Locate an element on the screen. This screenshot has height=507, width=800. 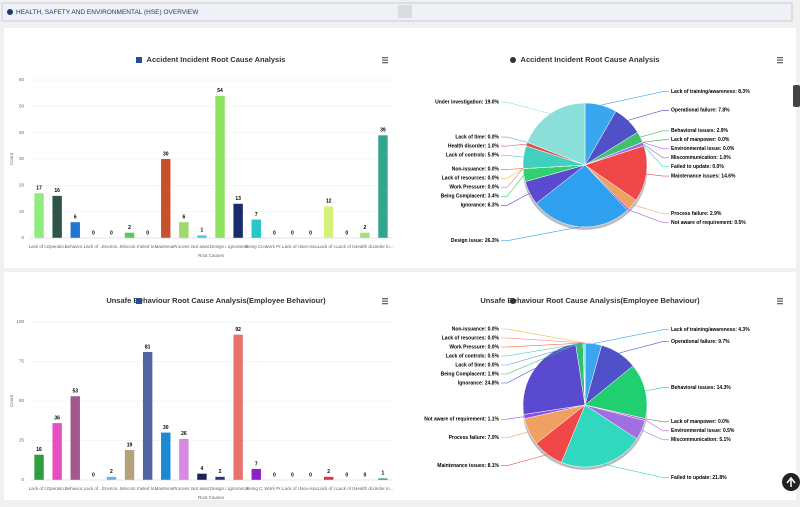
y-tick-label: 50 is located at coordinates (22, 106).